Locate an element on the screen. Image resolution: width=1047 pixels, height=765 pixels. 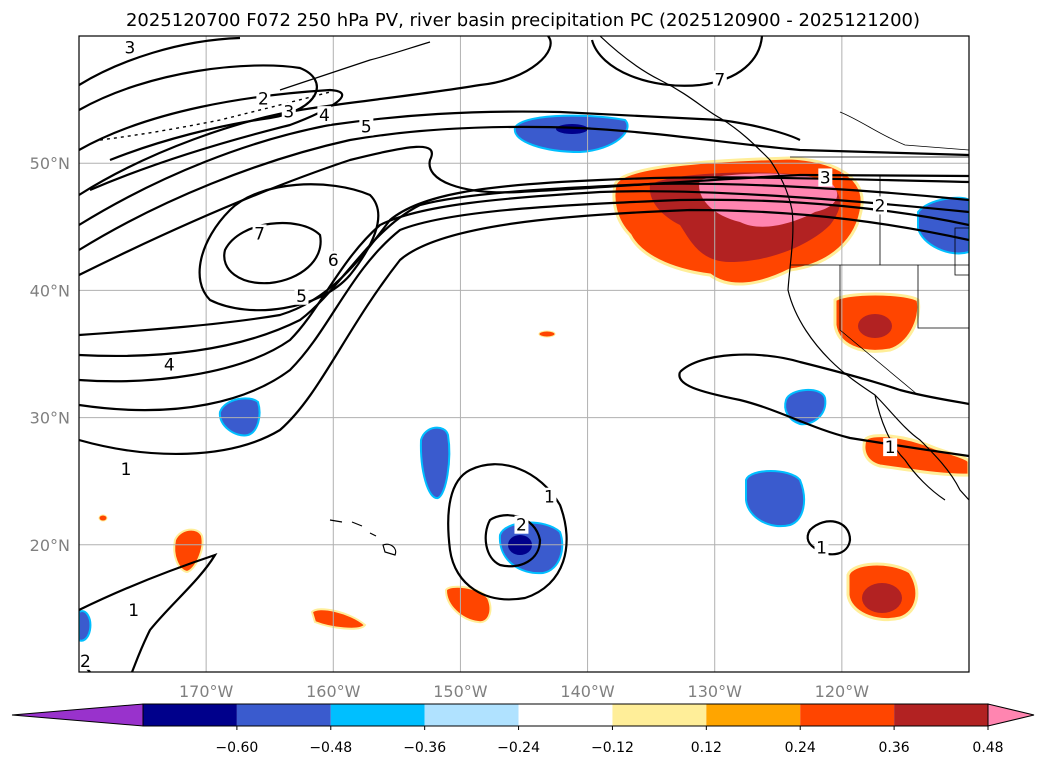
blob-pos-central-south is located at coordinates (468, 604).